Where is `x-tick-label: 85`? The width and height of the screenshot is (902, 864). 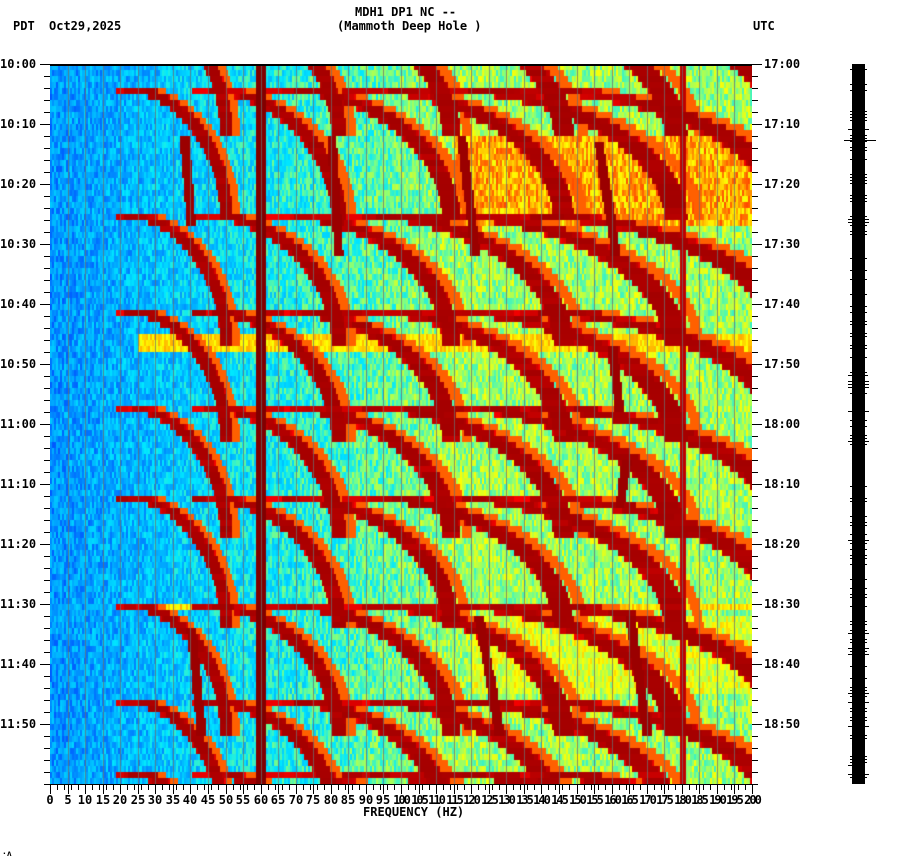 x-tick-label: 85 is located at coordinates (348, 800).